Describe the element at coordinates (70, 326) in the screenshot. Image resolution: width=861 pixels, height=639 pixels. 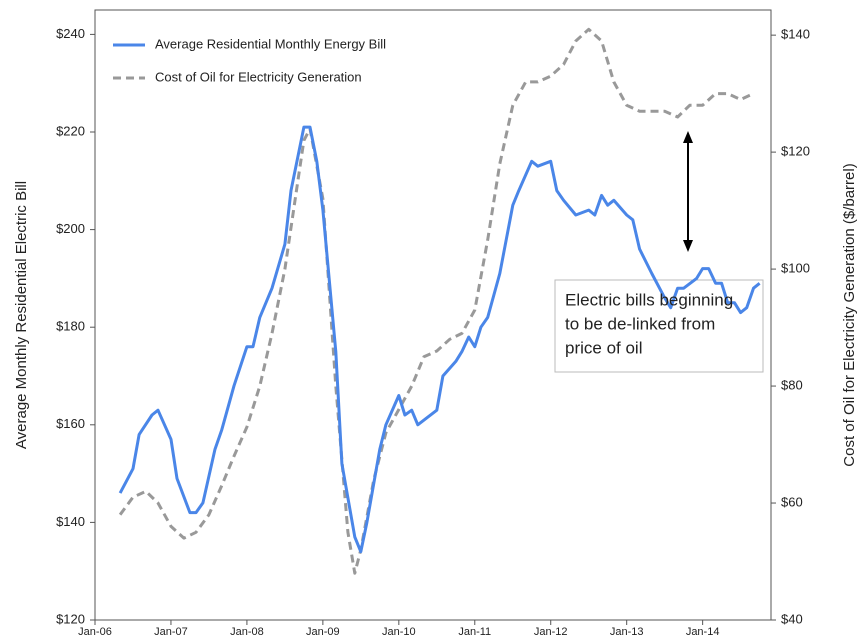
I see `y-tick-label: $180` at that location.